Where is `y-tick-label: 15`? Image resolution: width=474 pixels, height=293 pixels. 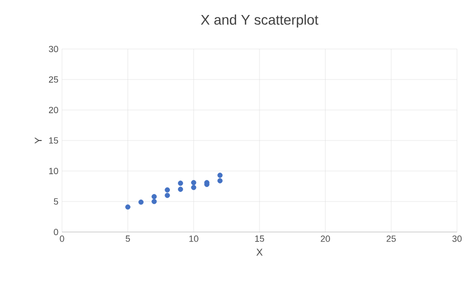 y-tick-label: 15 is located at coordinates (53, 140).